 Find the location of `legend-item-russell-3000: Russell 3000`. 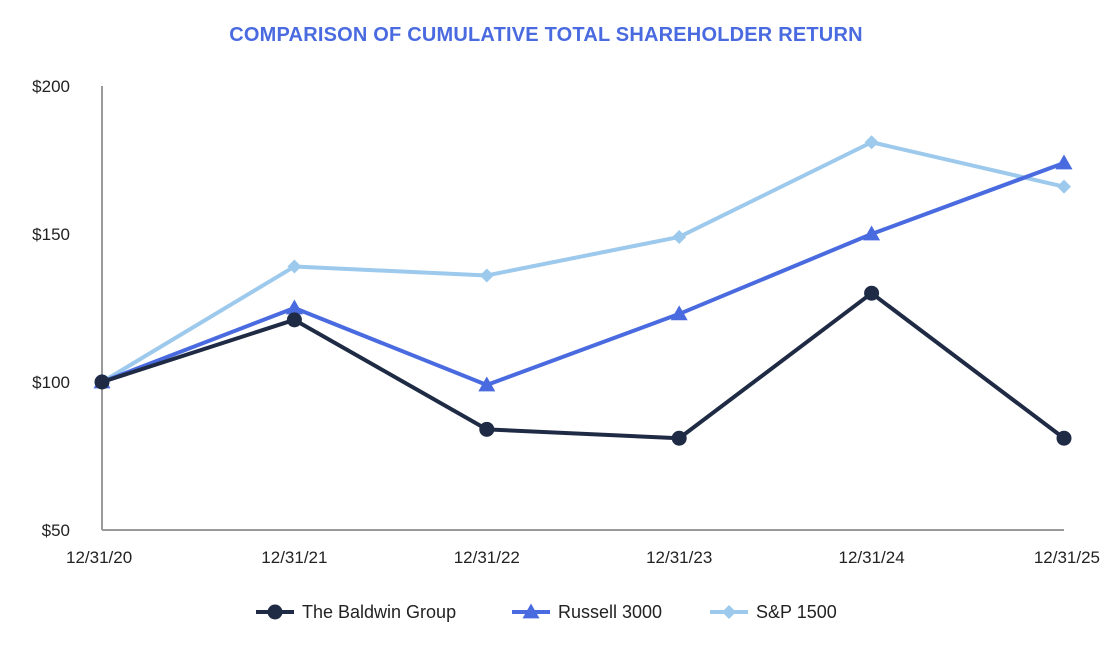

legend-item-russell-3000: Russell 3000 is located at coordinates (587, 612).